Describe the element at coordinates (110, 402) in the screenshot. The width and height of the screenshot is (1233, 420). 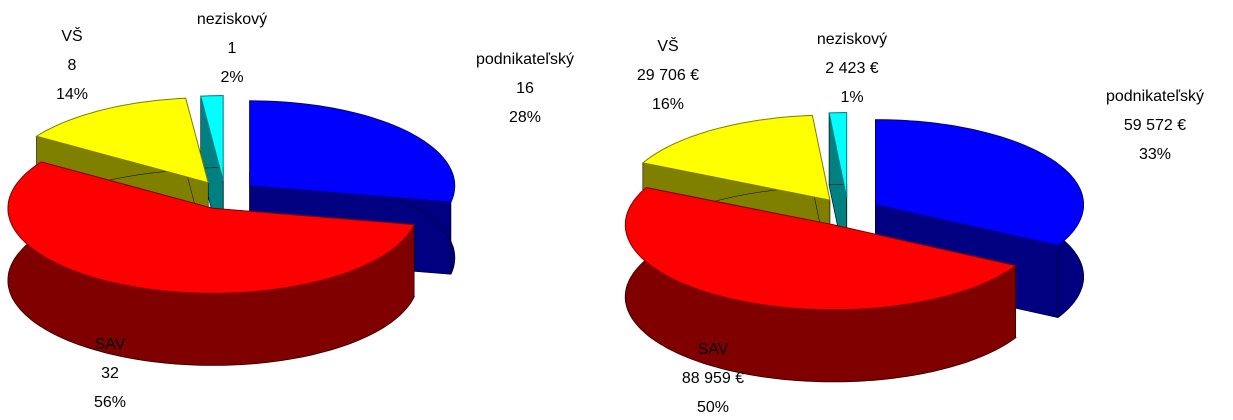
I see `slice-percent: 56%` at that location.